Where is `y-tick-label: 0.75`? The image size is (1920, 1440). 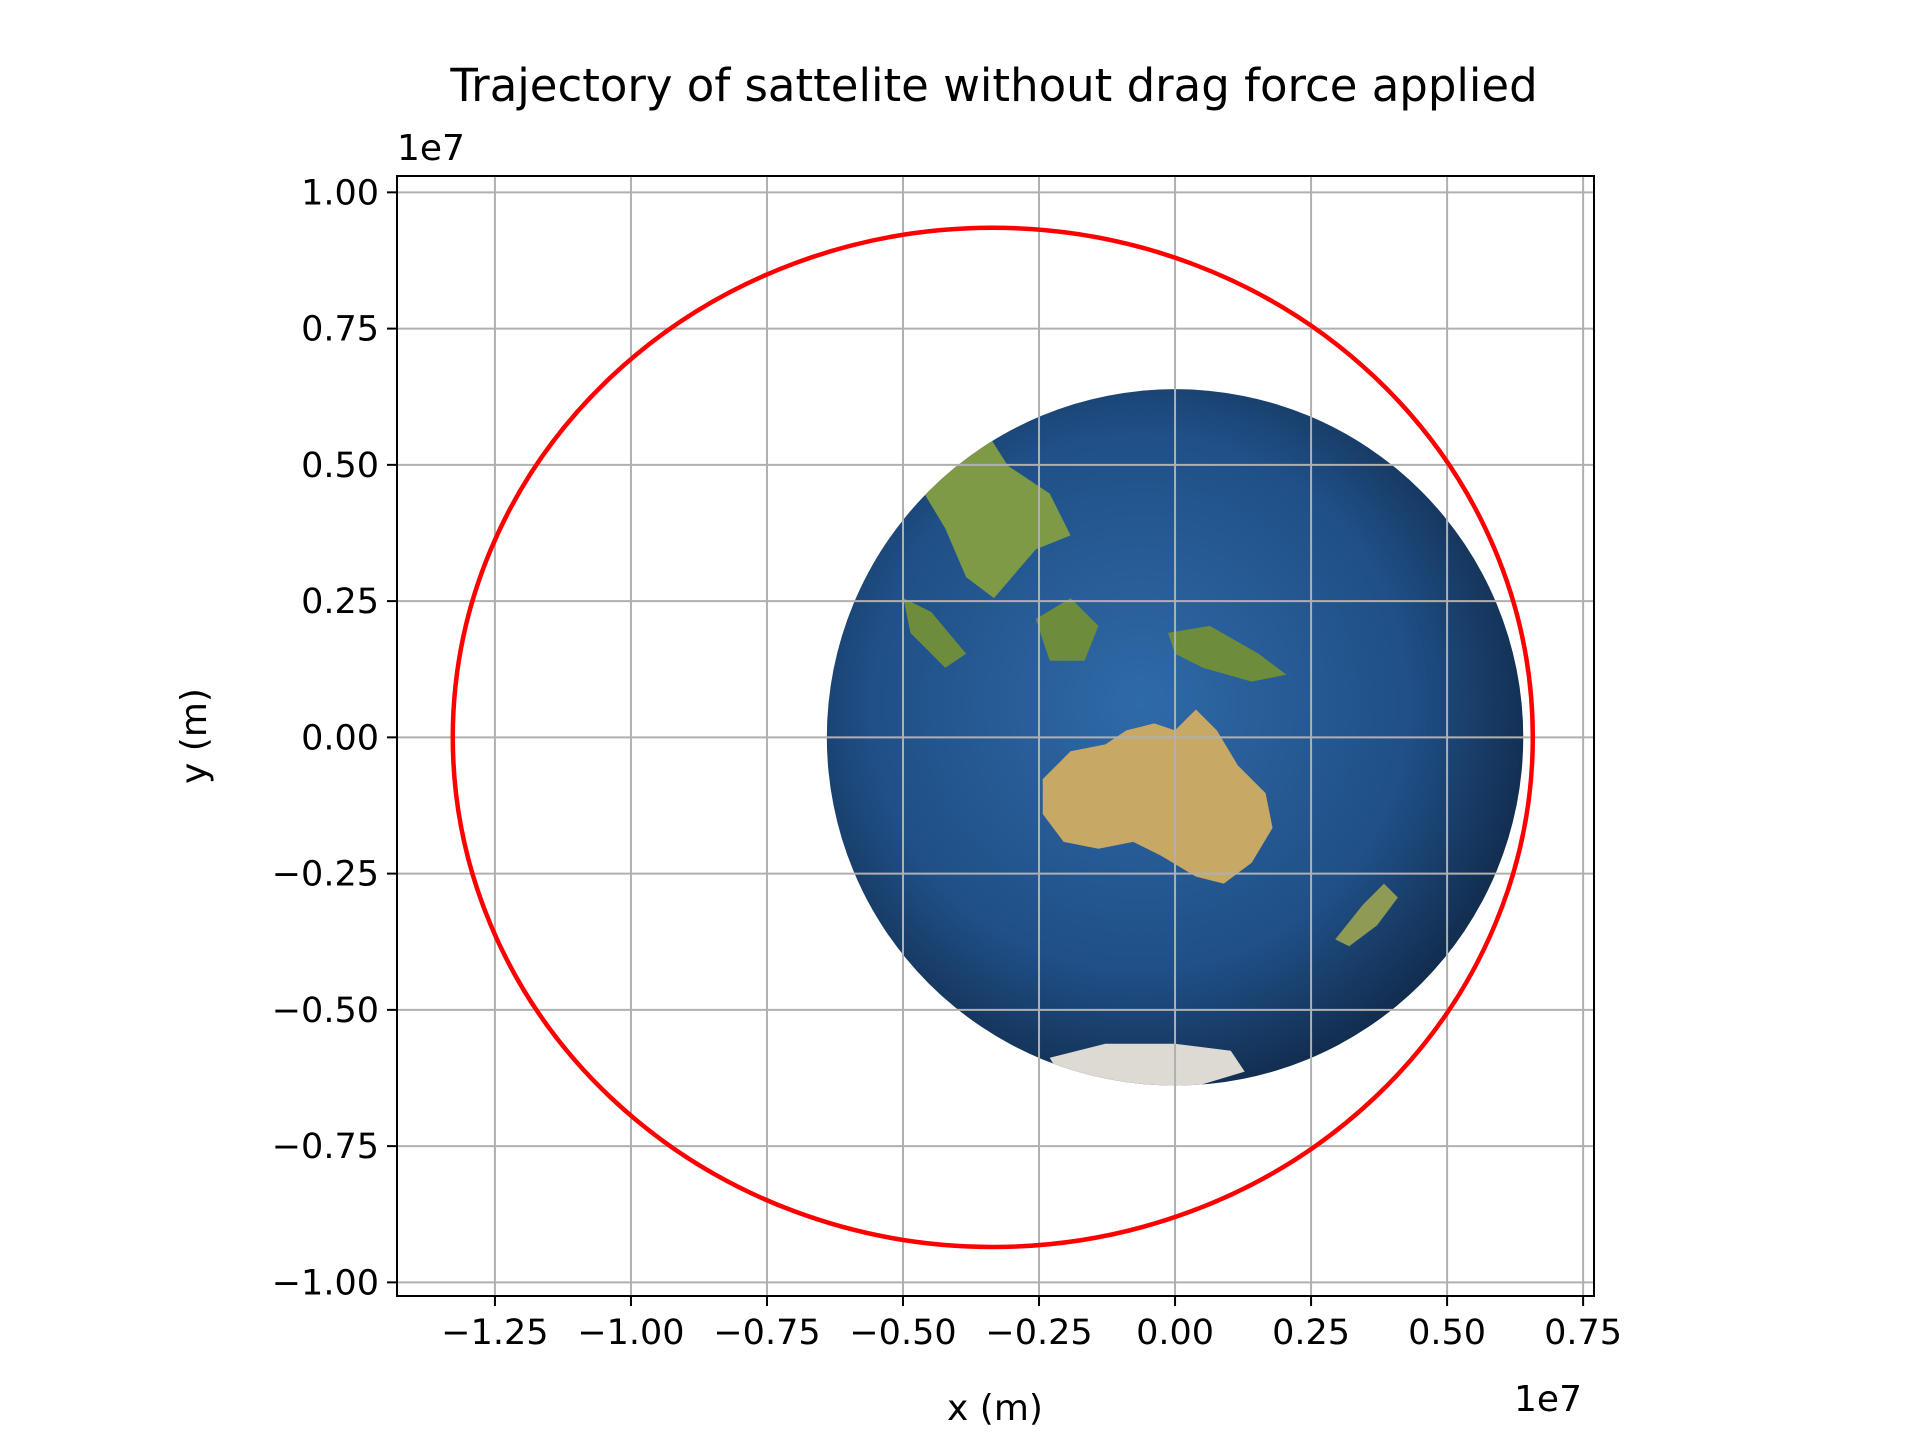 y-tick-label: 0.75 is located at coordinates (340, 330).